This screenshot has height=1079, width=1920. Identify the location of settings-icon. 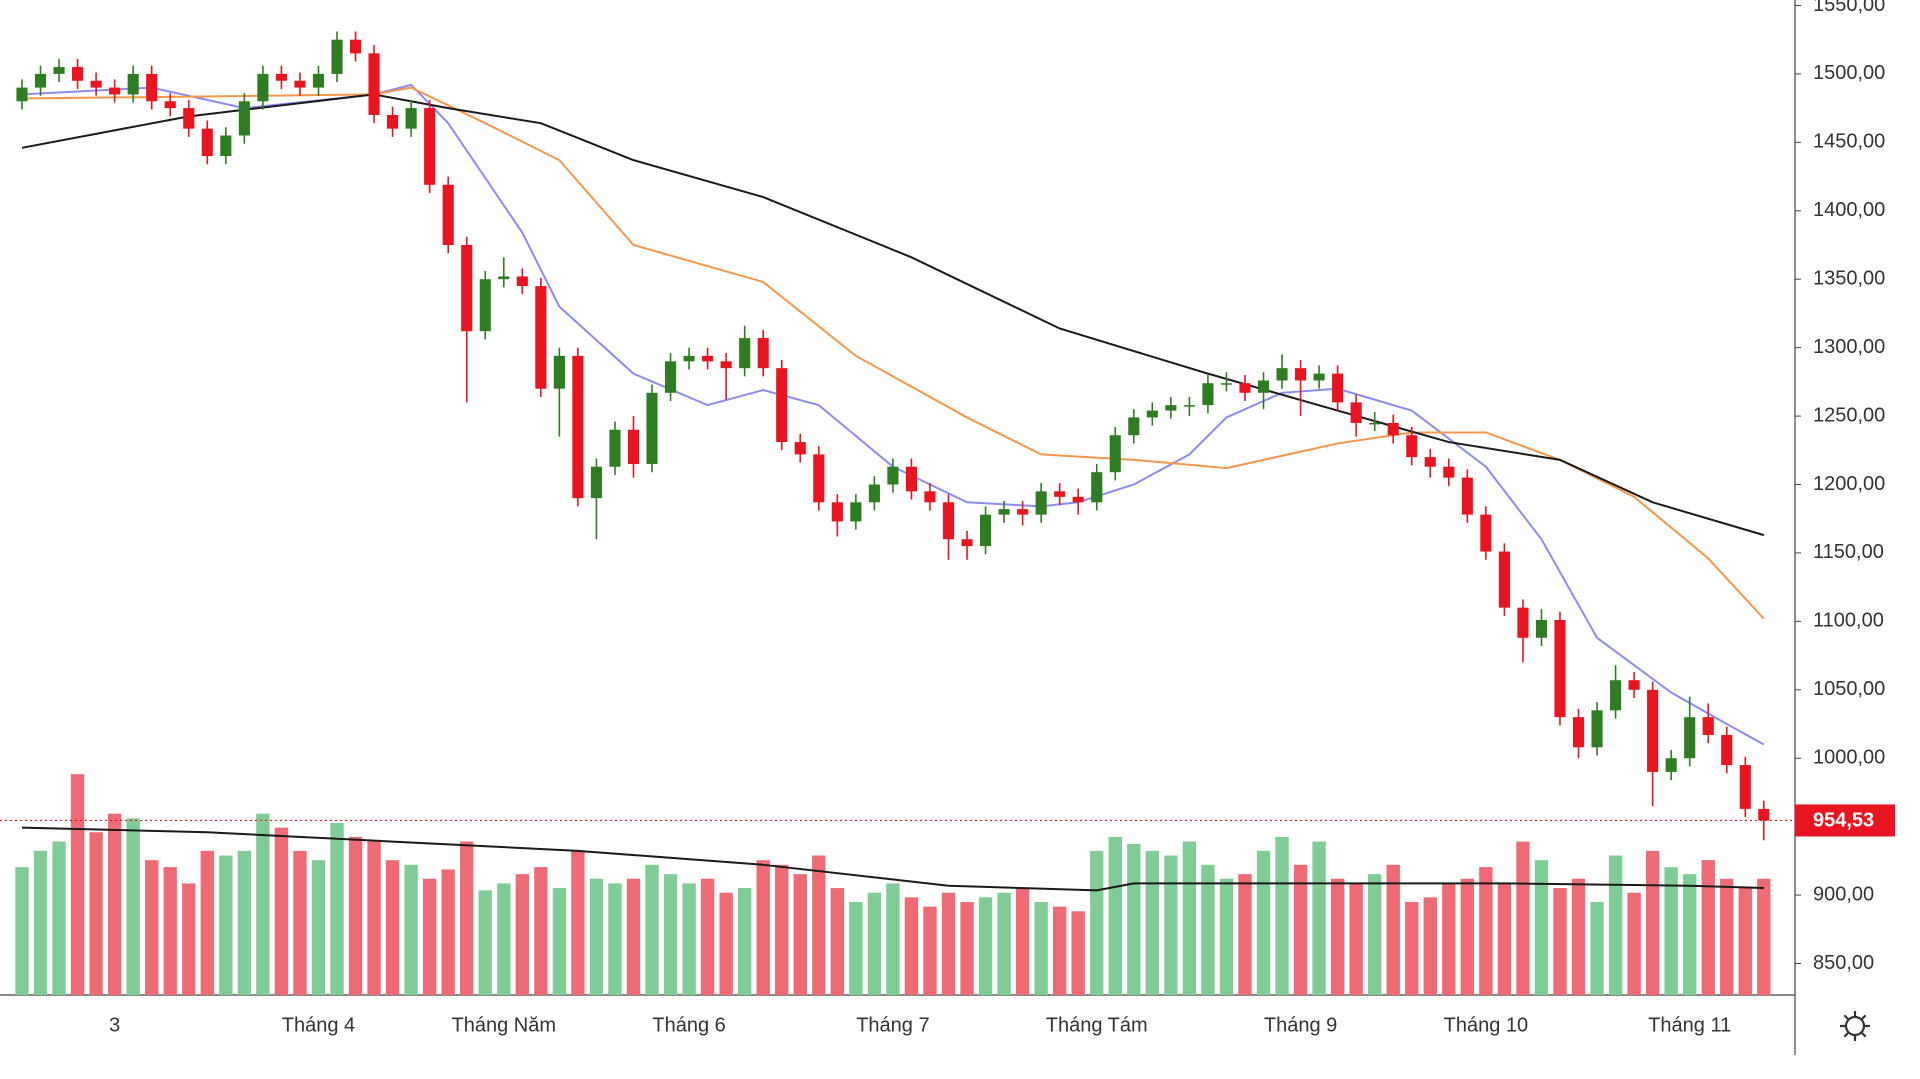
(1855, 1026).